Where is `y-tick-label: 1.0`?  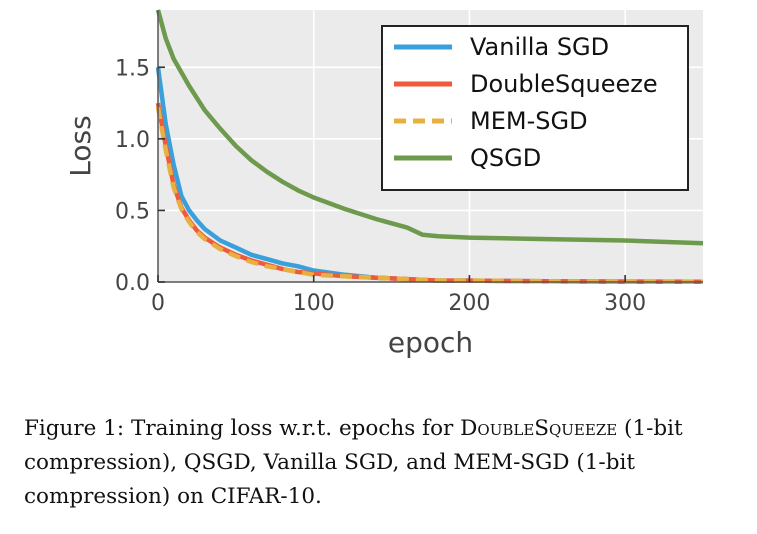
y-tick-label: 1.0 is located at coordinates (132, 140).